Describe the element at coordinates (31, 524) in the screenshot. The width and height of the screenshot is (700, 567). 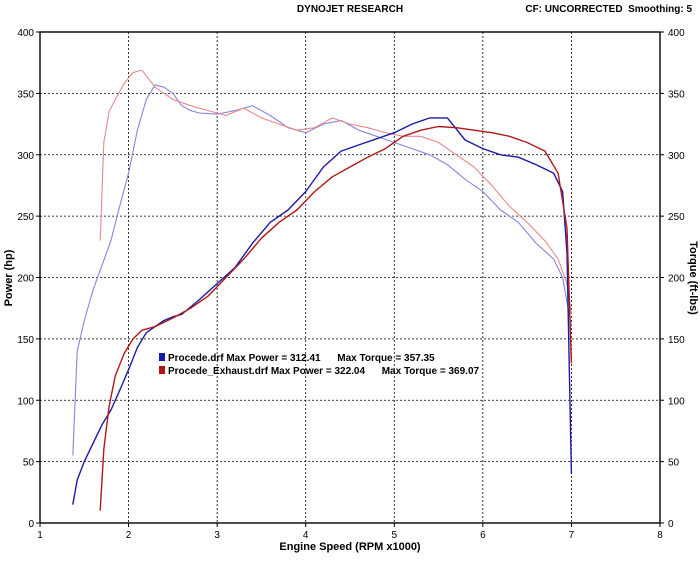
I see `y-tick-label-left-0: 0` at that location.